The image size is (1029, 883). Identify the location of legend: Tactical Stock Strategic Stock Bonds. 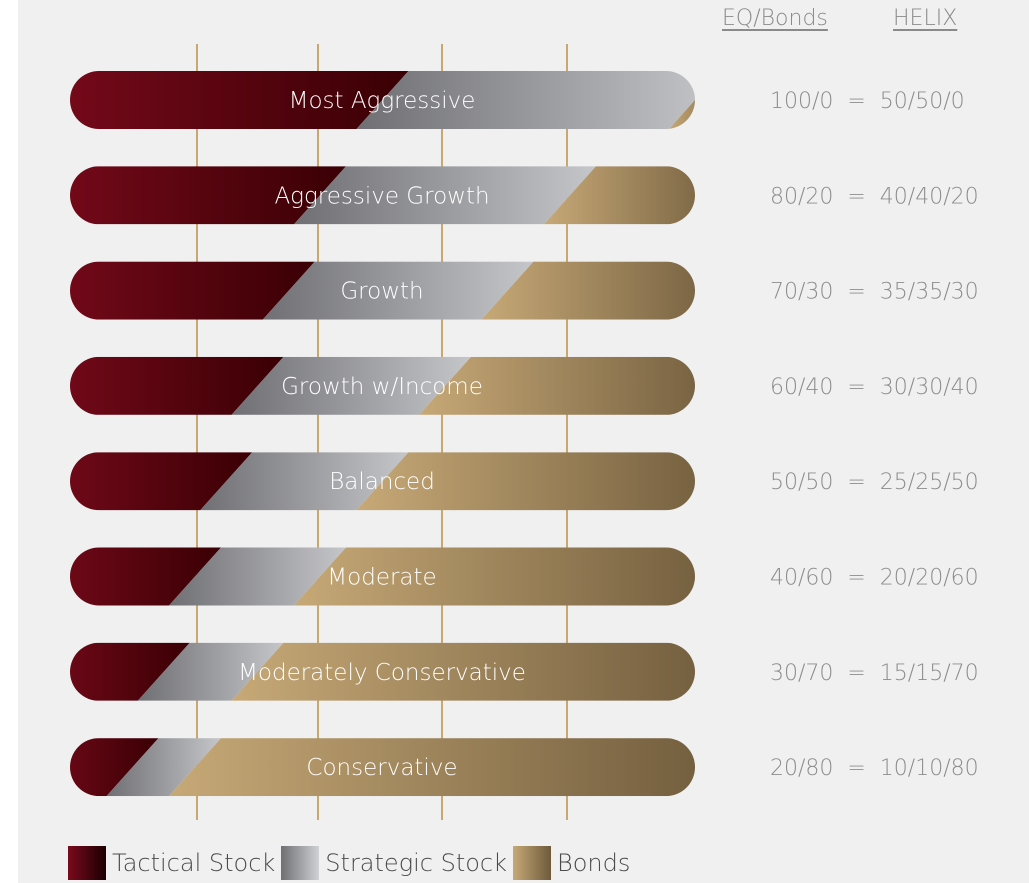
(352, 863).